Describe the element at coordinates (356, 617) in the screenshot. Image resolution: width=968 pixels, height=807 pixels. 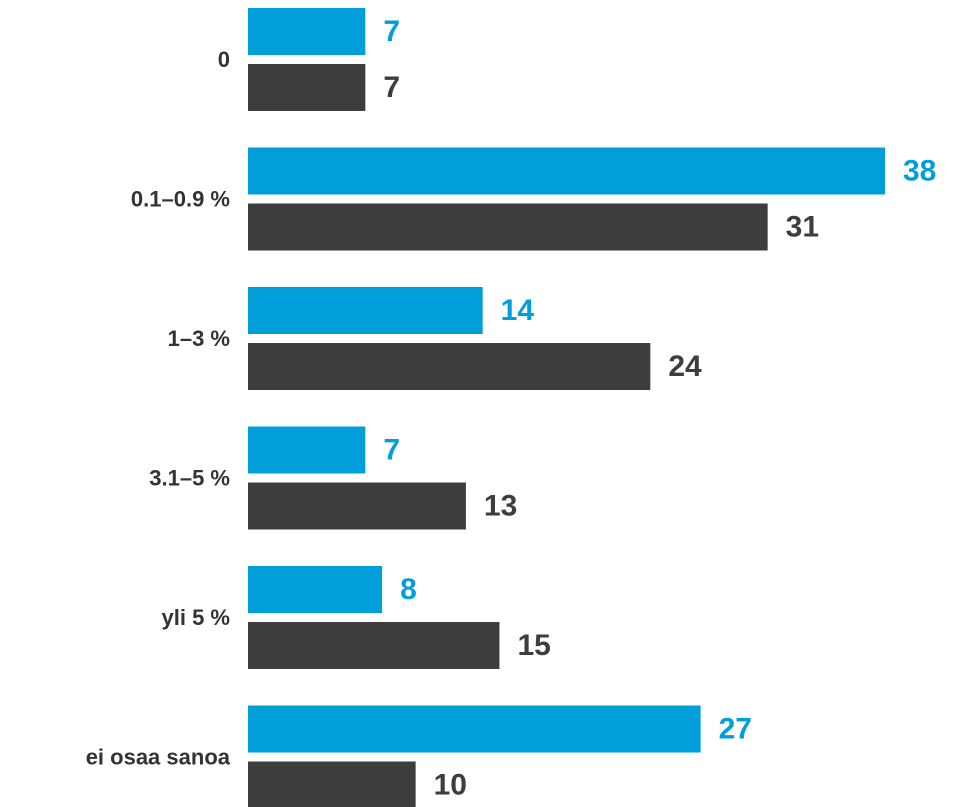
I see `bar-group: 8 15 yli 5 %` at that location.